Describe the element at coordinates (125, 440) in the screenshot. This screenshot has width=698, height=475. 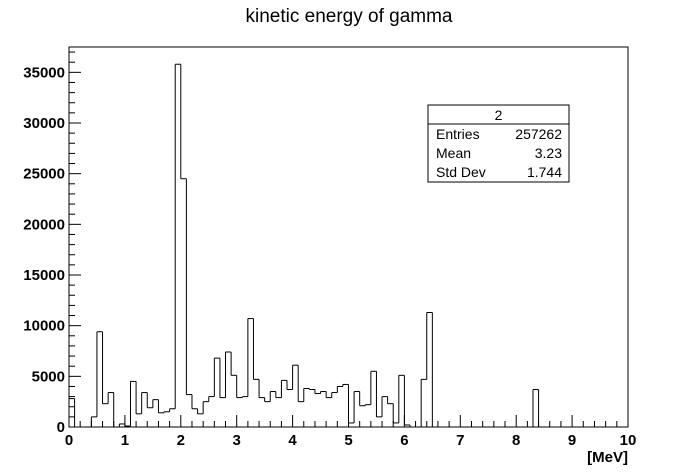
I see `x-tick-label: 1` at that location.